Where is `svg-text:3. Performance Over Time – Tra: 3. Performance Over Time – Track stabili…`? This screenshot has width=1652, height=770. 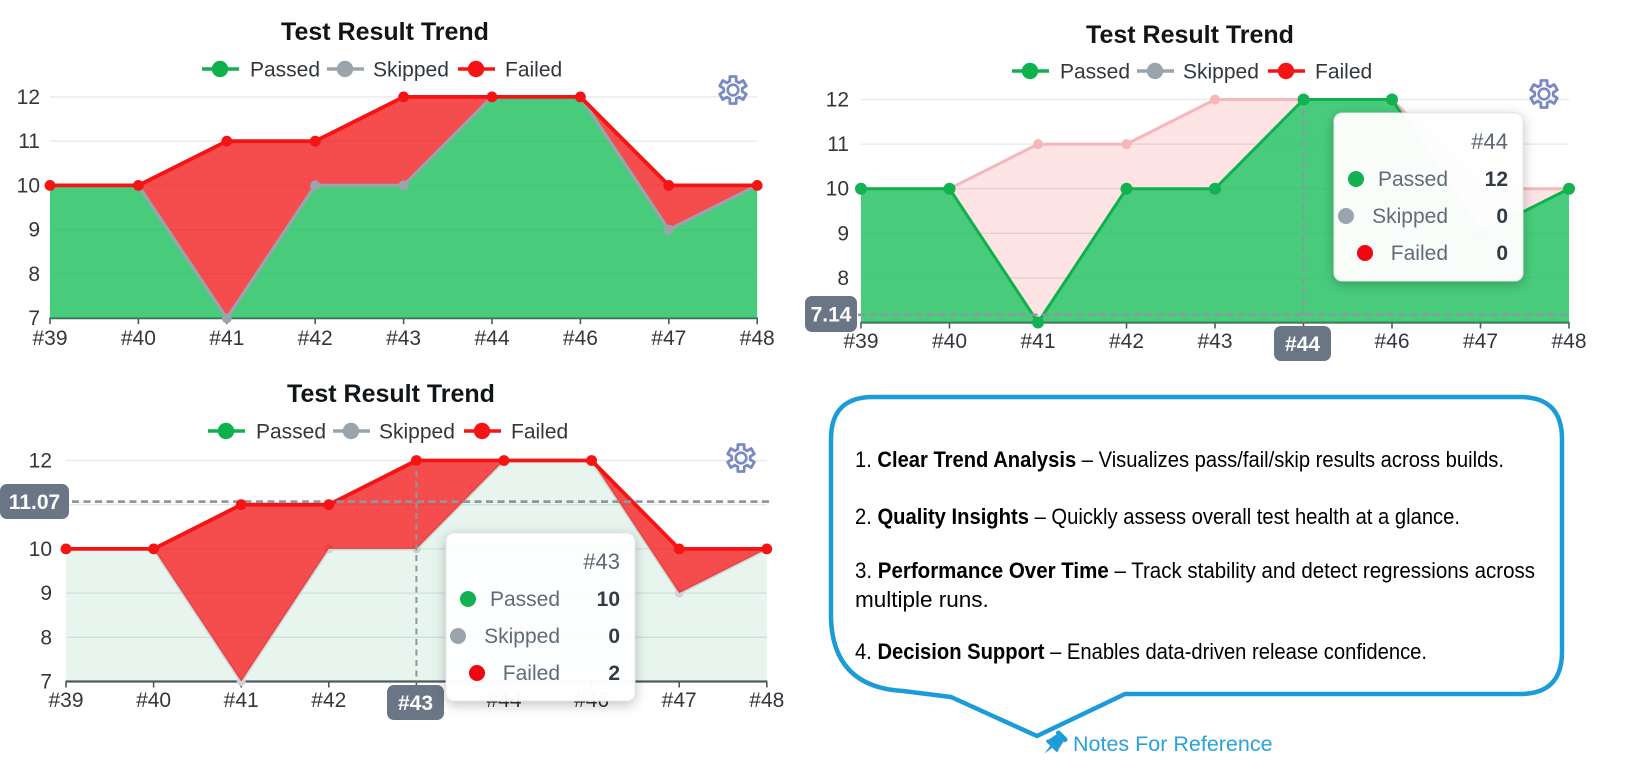 svg-text:3. Performance Over Time – Tra: 3. Performance Over Time – Track stabili… is located at coordinates (1195, 570).